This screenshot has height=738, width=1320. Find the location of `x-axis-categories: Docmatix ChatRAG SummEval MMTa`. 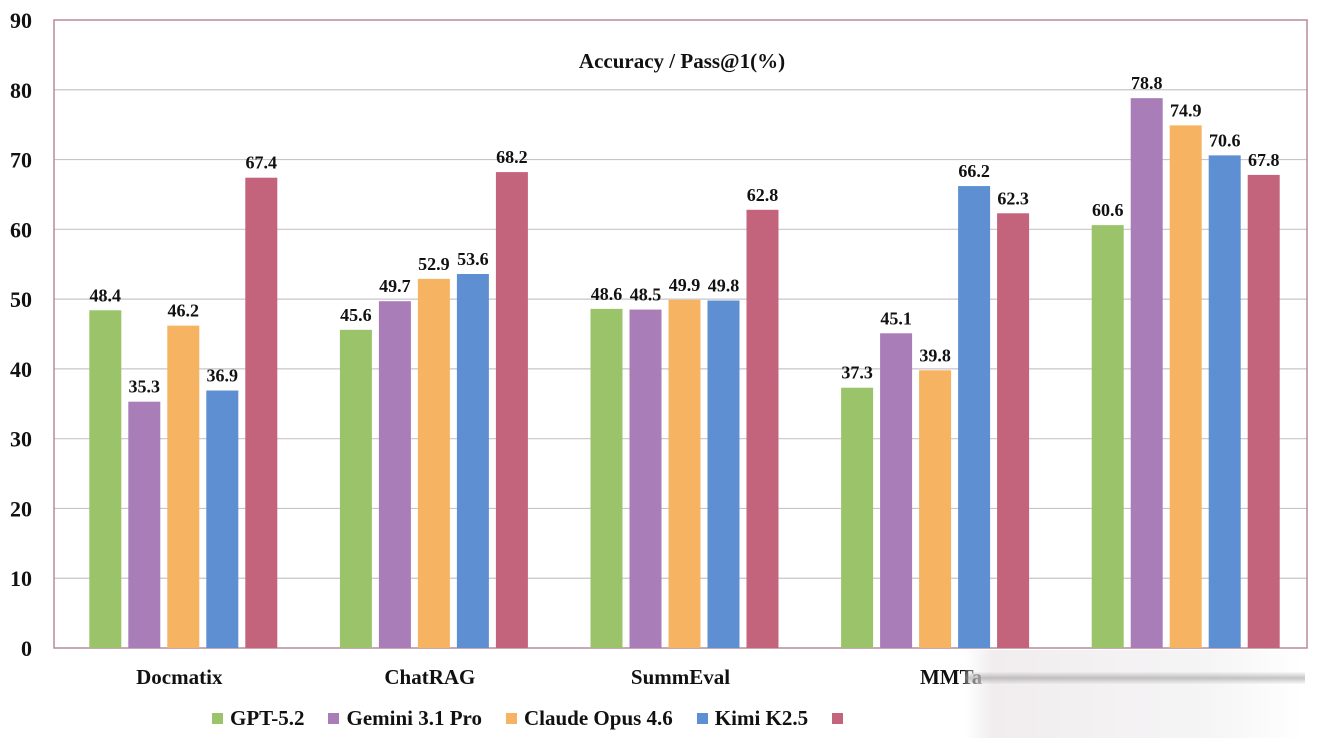

x-axis-categories: Docmatix ChatRAG SummEval MMTa is located at coordinates (559, 677).